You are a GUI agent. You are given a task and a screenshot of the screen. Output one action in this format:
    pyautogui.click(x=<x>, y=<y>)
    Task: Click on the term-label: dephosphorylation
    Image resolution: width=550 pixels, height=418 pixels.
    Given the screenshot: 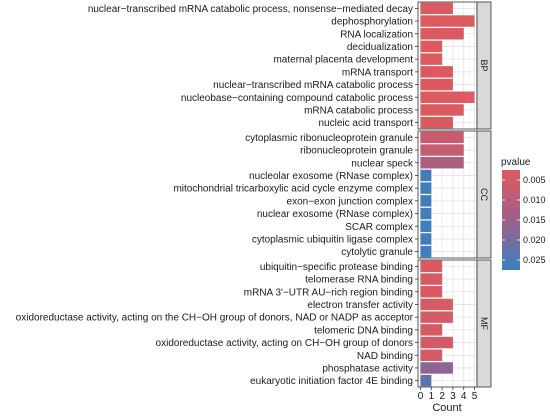 What is the action you would take?
    pyautogui.click(x=372, y=22)
    